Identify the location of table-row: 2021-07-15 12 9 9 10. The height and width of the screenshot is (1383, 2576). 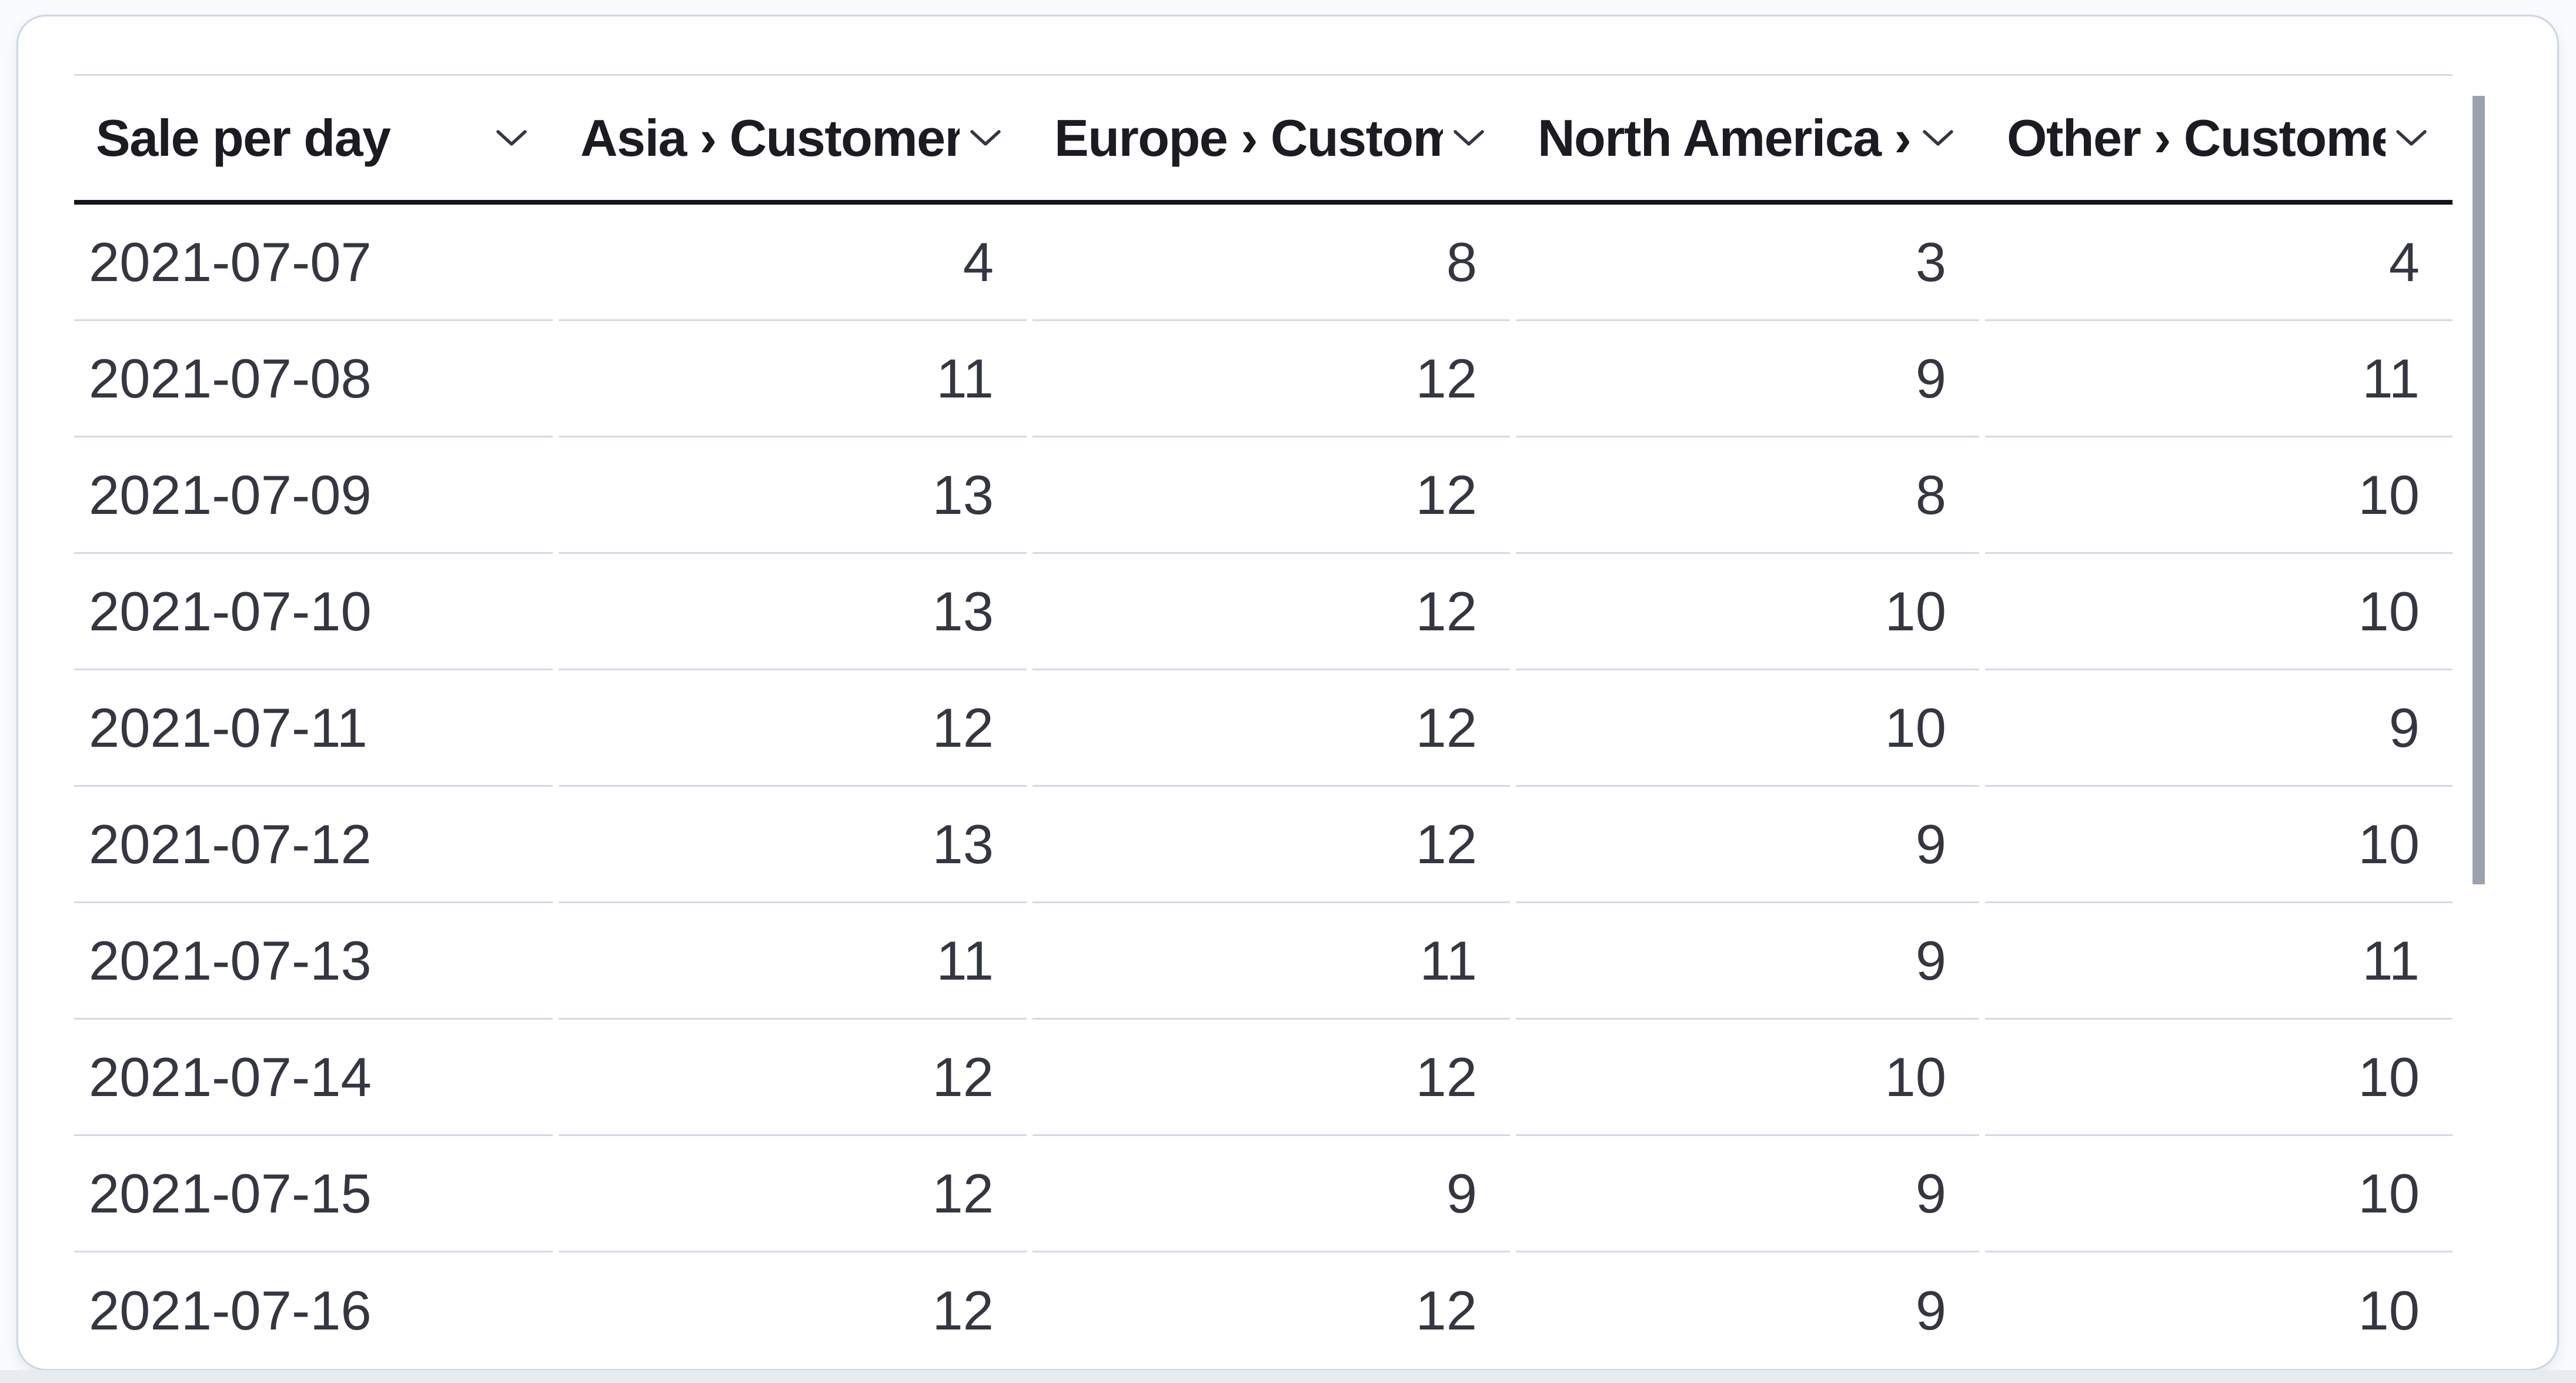
(1263, 1194).